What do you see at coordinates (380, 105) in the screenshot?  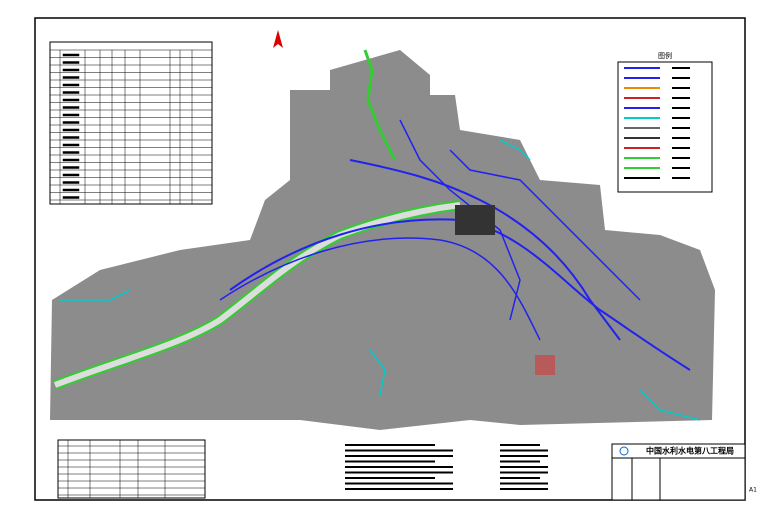 I see `river-upstream` at bounding box center [380, 105].